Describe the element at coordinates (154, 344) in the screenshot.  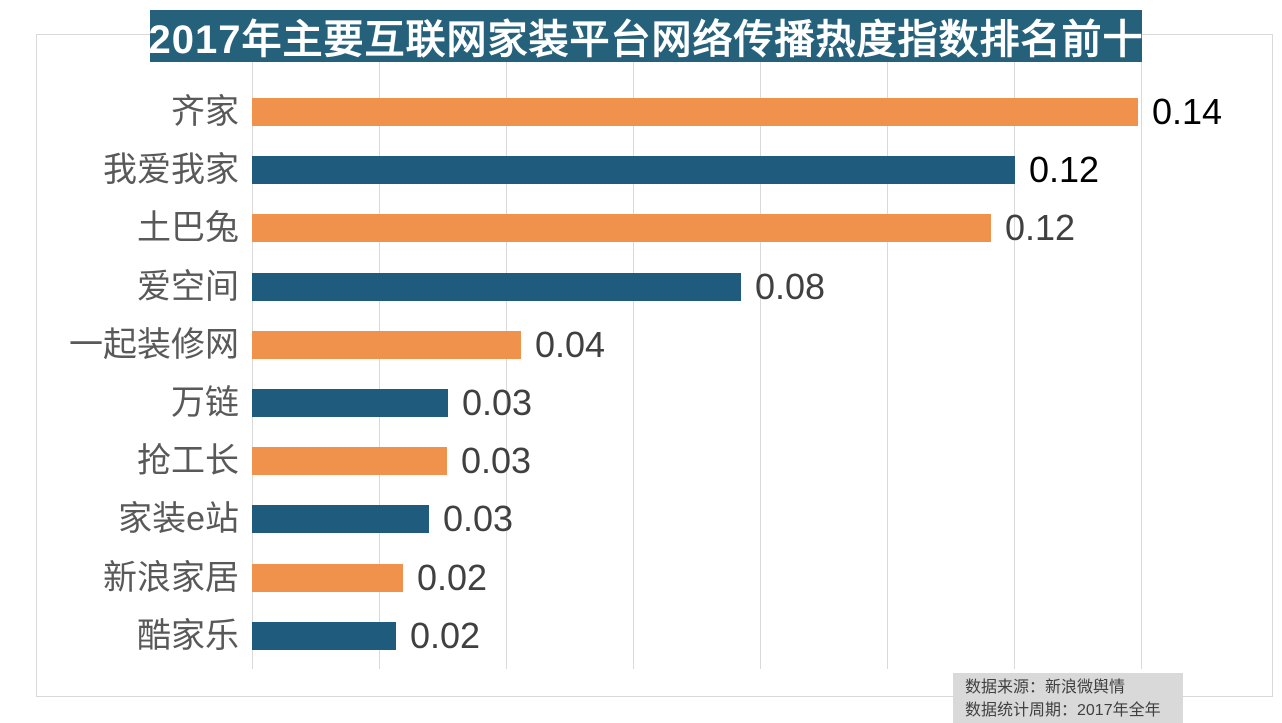
I see `category-label: 一起装修网` at that location.